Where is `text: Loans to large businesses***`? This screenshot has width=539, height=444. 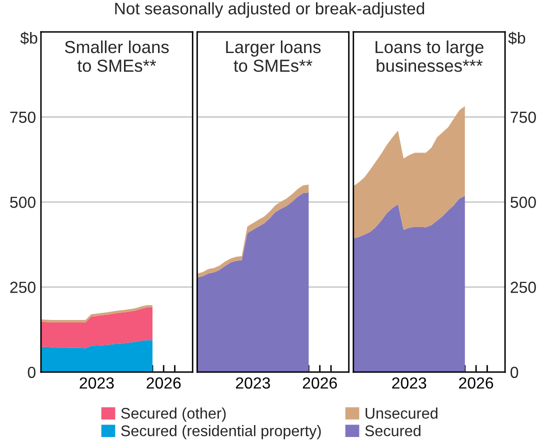
text: Loans to large businesses*** is located at coordinates (430, 56).